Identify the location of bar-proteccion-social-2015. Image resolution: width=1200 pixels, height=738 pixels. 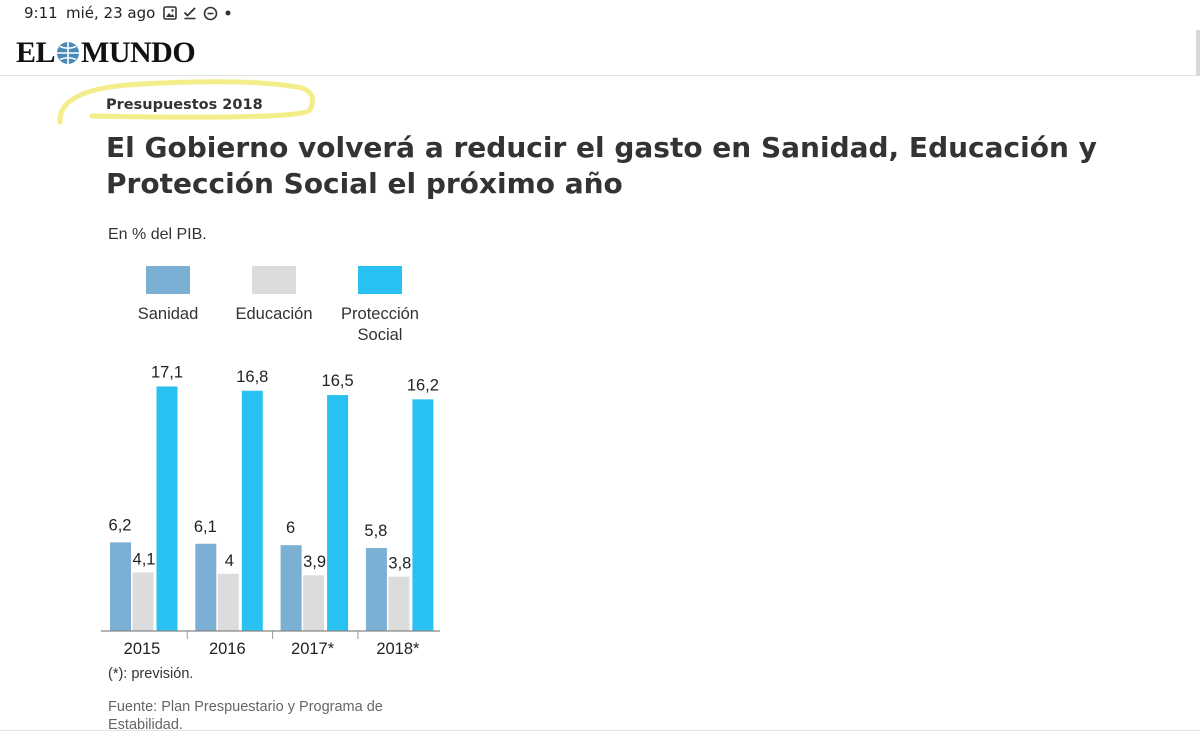
(167, 508).